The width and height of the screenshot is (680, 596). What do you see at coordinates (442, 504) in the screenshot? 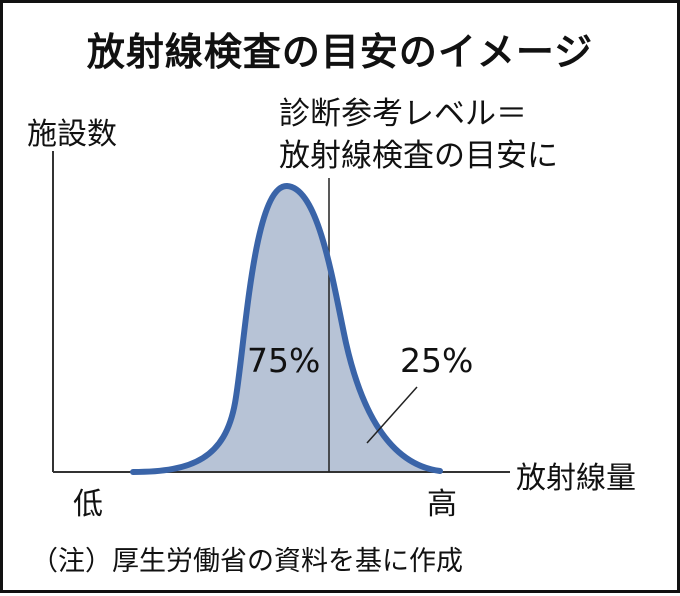
I see `x-axis-high-label: 高` at bounding box center [442, 504].